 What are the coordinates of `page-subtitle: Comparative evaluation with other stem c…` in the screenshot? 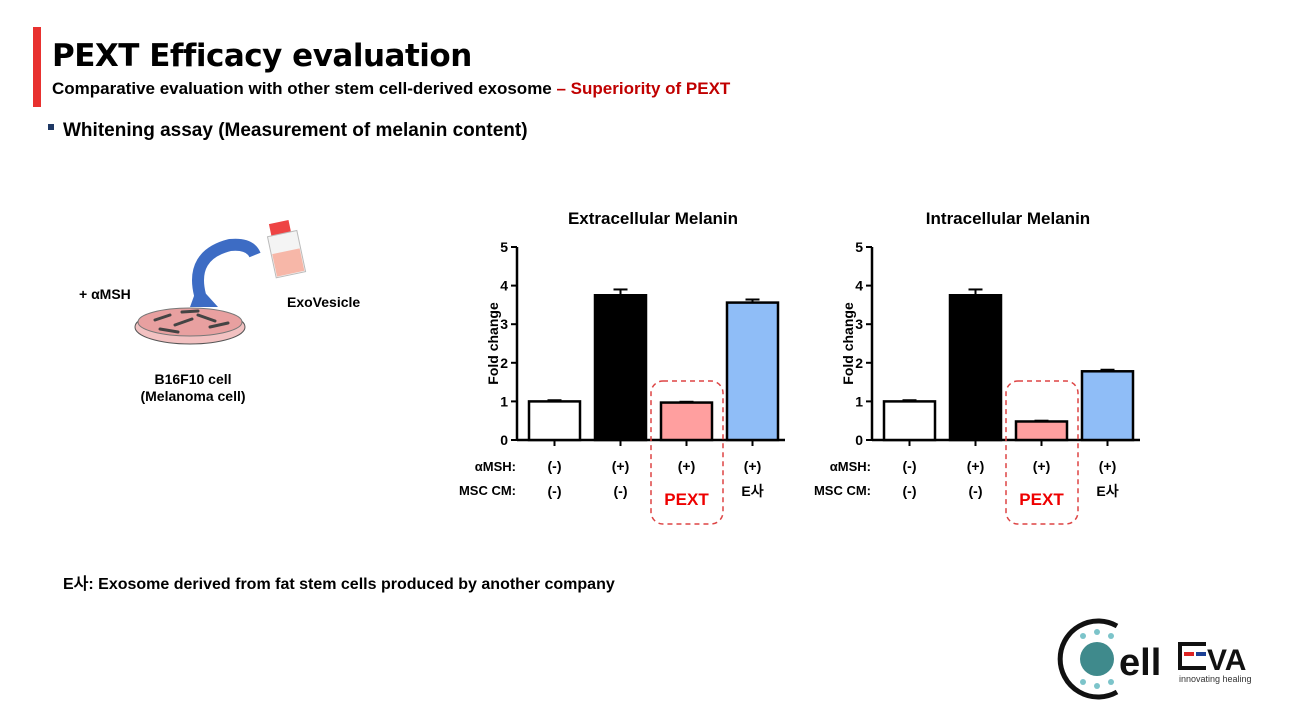 It's located at (391, 89).